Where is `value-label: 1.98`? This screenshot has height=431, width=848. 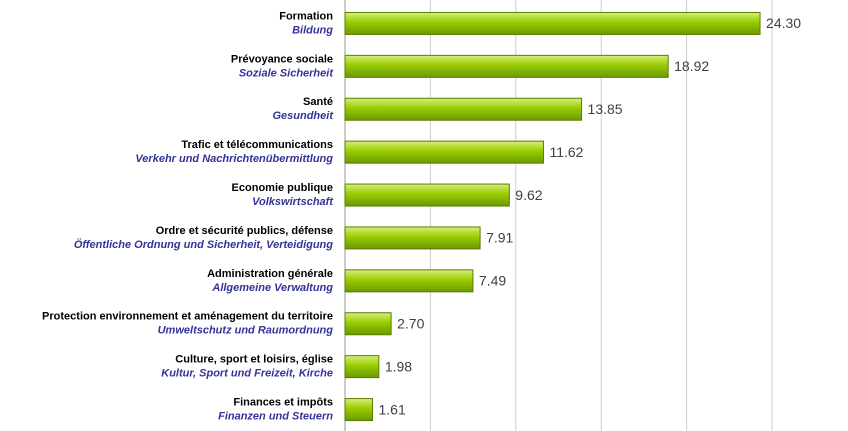 value-label: 1.98 is located at coordinates (398, 366).